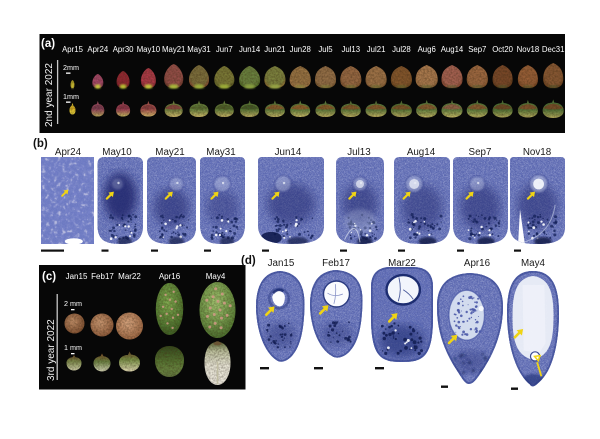  What do you see at coordinates (376, 49) in the screenshot?
I see `svg-text: Jul21` at bounding box center [376, 49].